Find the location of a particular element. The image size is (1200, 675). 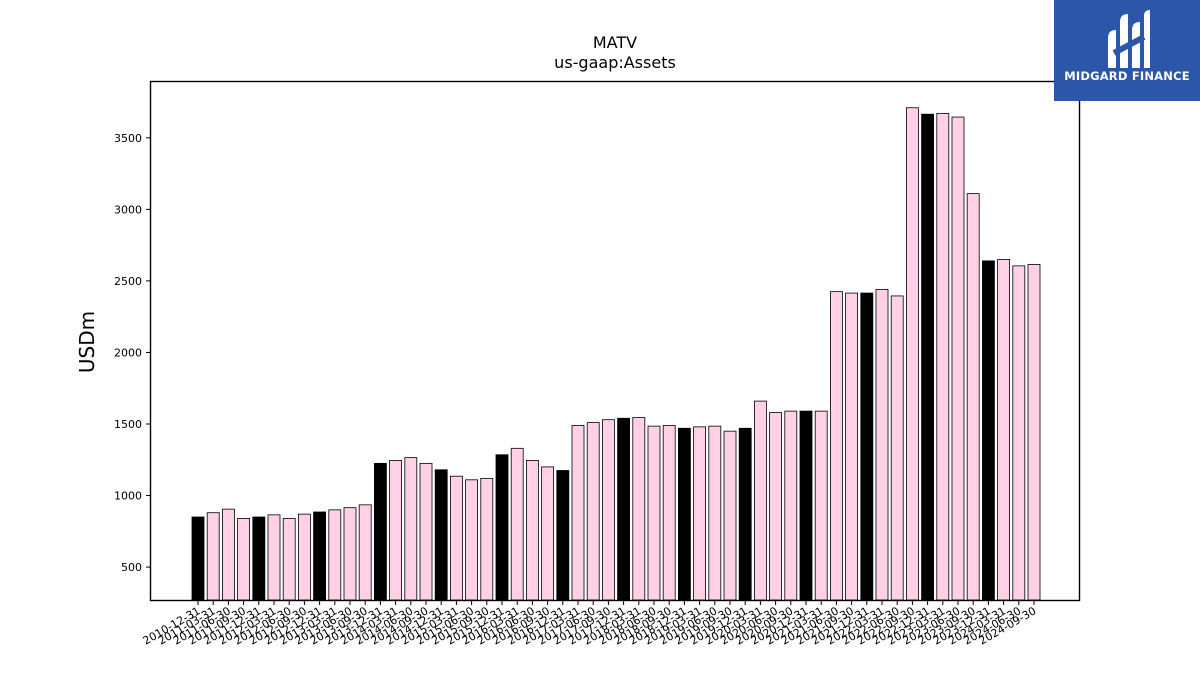

y-tick-label: 500 is located at coordinates (131, 567).